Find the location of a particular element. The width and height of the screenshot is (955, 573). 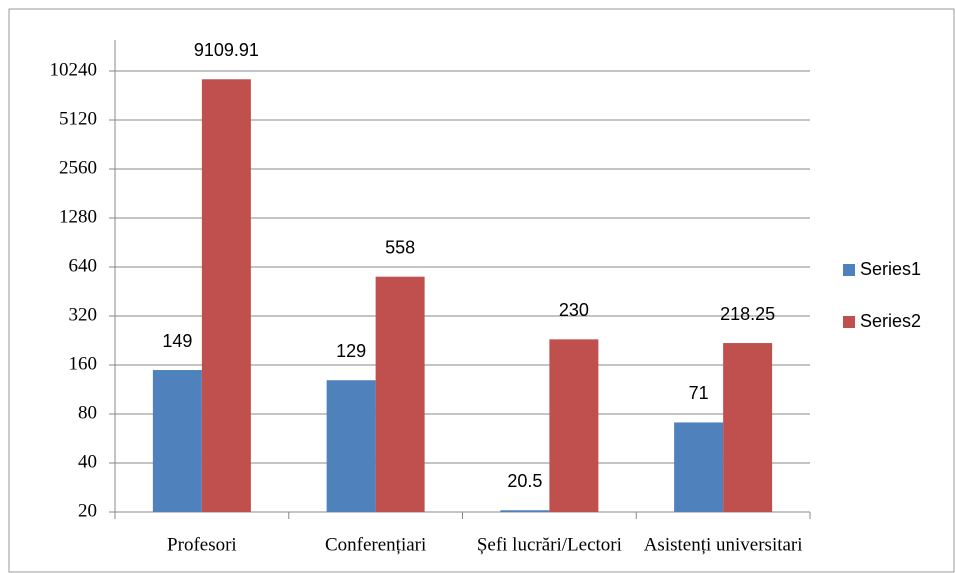

y-tick-label: 160 is located at coordinates (83, 363).